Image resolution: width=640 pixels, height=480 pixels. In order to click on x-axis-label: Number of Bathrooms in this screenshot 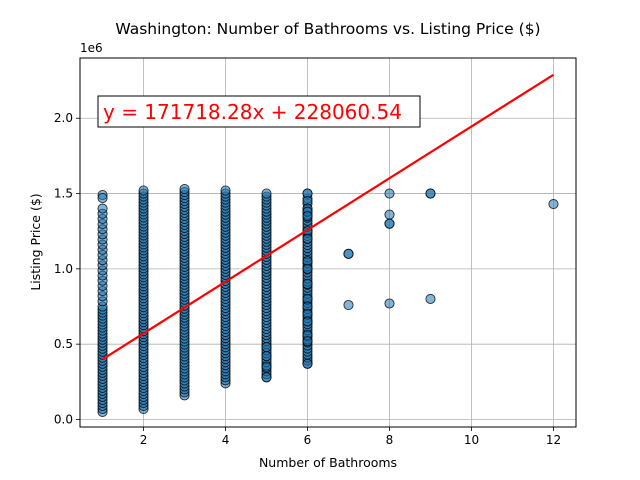, I will do `click(328, 462)`.